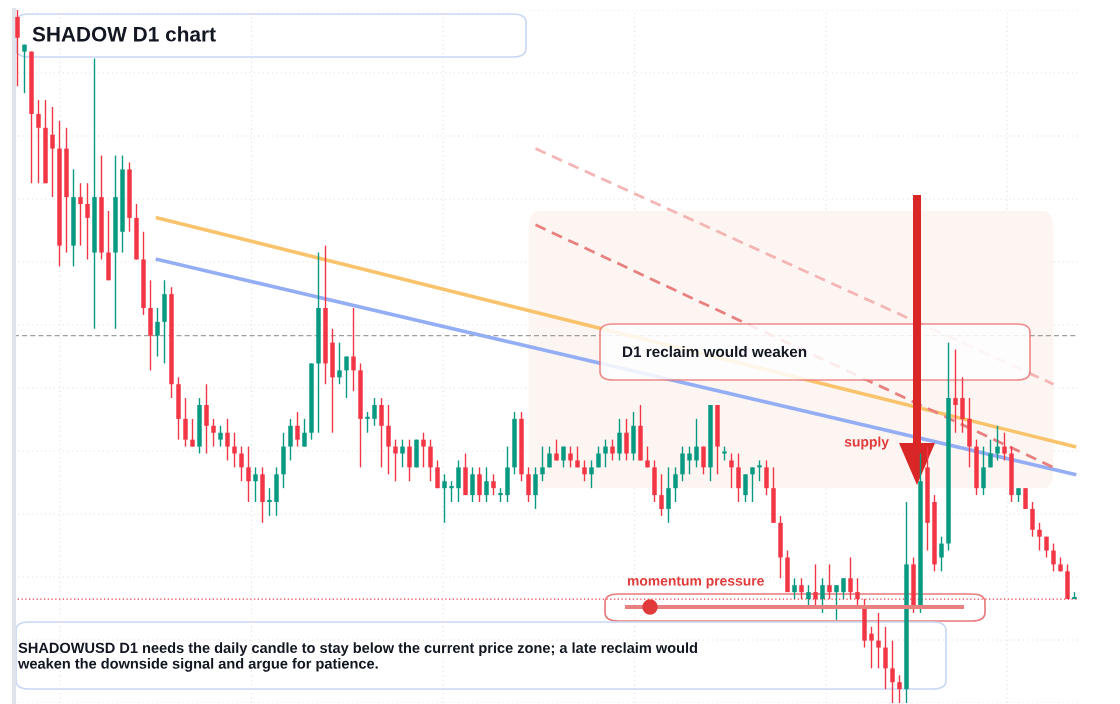  I want to click on text: SHADOW D1 chart, so click(124, 34).